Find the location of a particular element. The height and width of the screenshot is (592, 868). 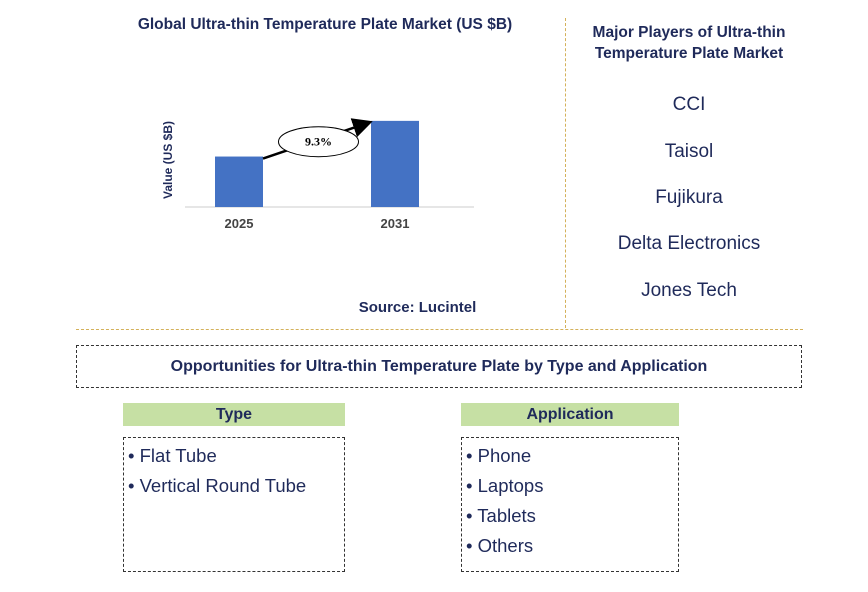

bar-2031 is located at coordinates (395, 163).